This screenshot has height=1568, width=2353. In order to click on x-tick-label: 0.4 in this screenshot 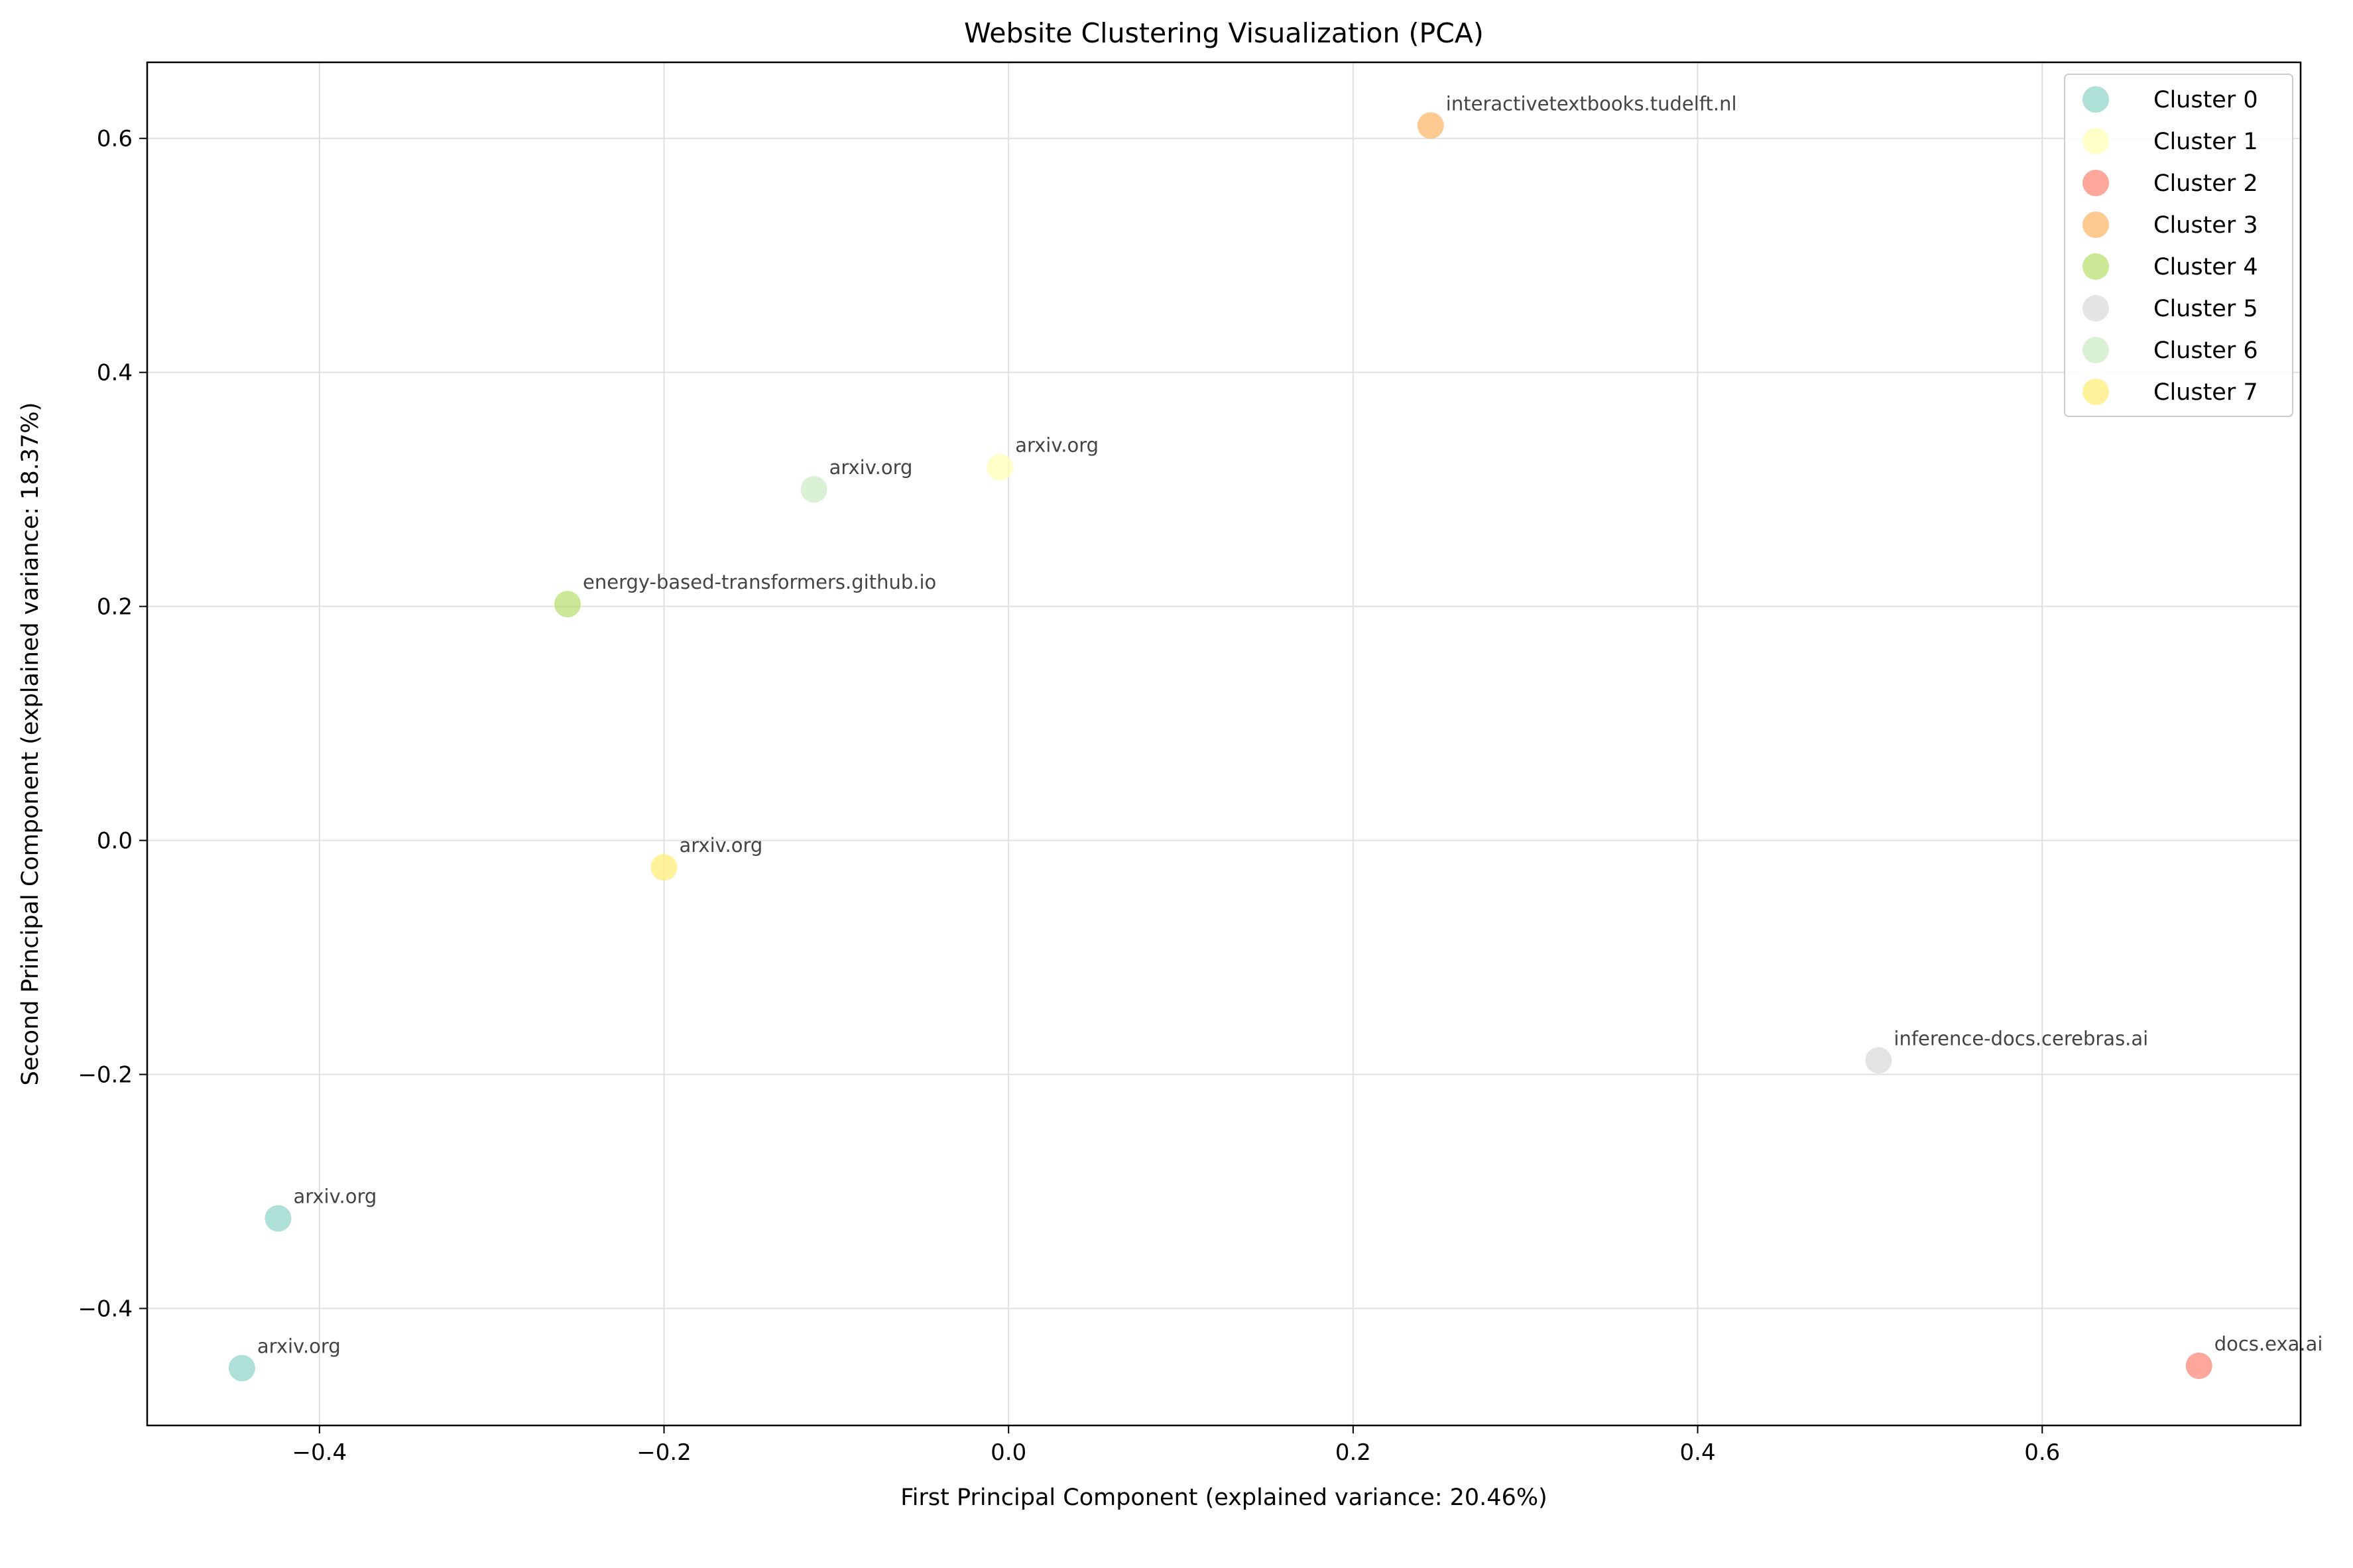, I will do `click(1698, 1452)`.